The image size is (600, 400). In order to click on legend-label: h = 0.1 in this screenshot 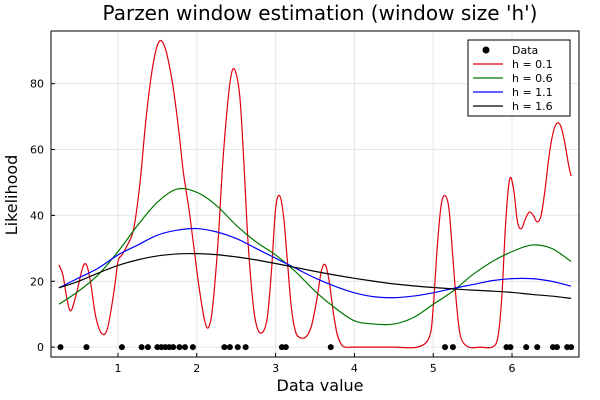, I will do `click(532, 64)`.